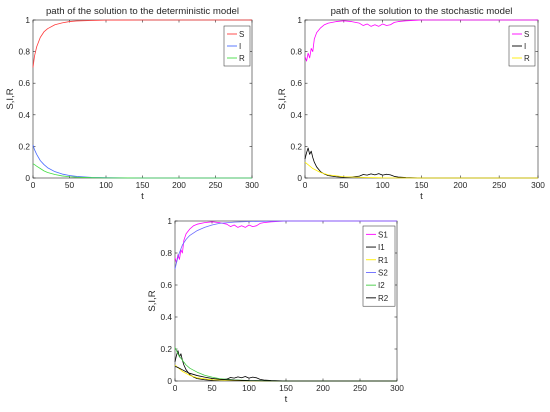 Image resolution: width=550 pixels, height=412 pixels. I want to click on legend: S1 I1 R1 S2 I2 R2, so click(379, 266).